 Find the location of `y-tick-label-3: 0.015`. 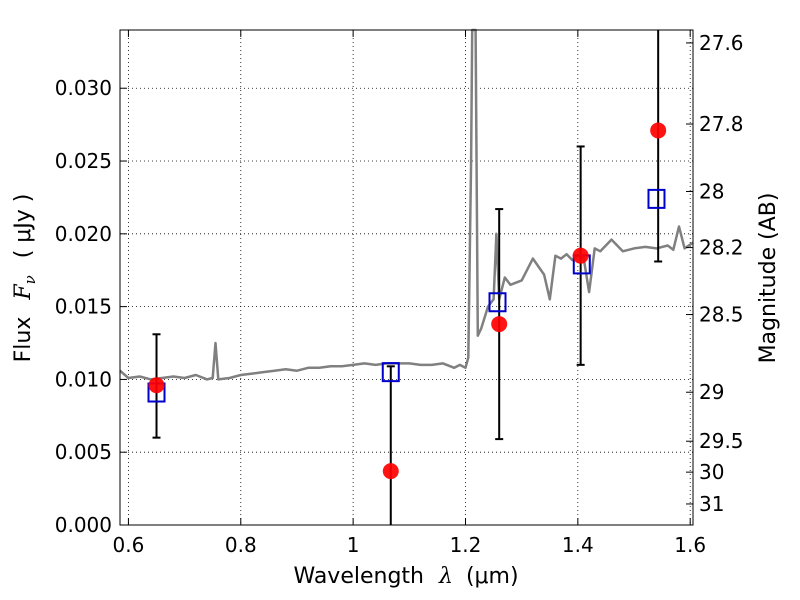

y-tick-label-3: 0.015 is located at coordinates (83, 307).